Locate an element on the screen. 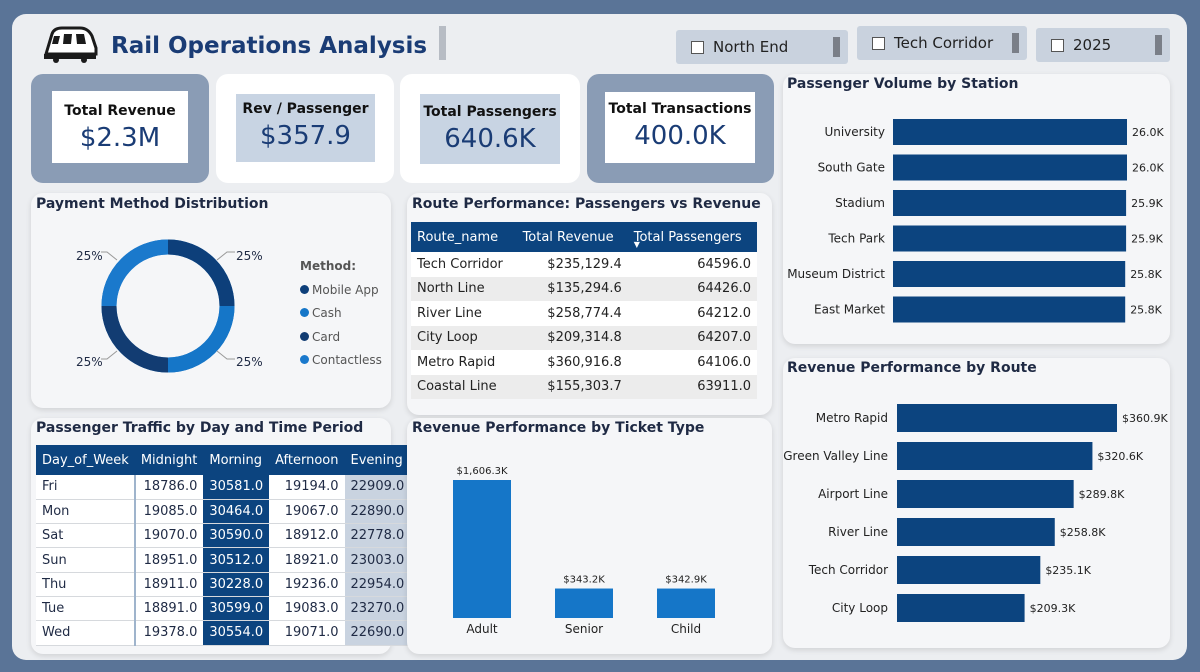  page-title: Rail Operations Analysis is located at coordinates (269, 46).